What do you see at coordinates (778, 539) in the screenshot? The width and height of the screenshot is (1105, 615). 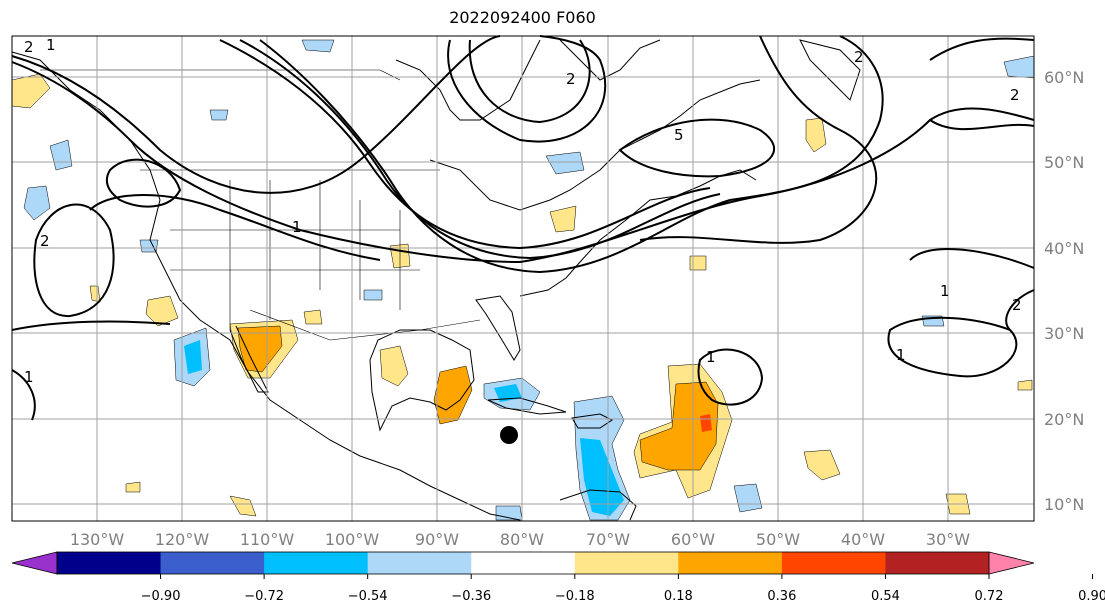 I see `lon-label: 50°W` at bounding box center [778, 539].